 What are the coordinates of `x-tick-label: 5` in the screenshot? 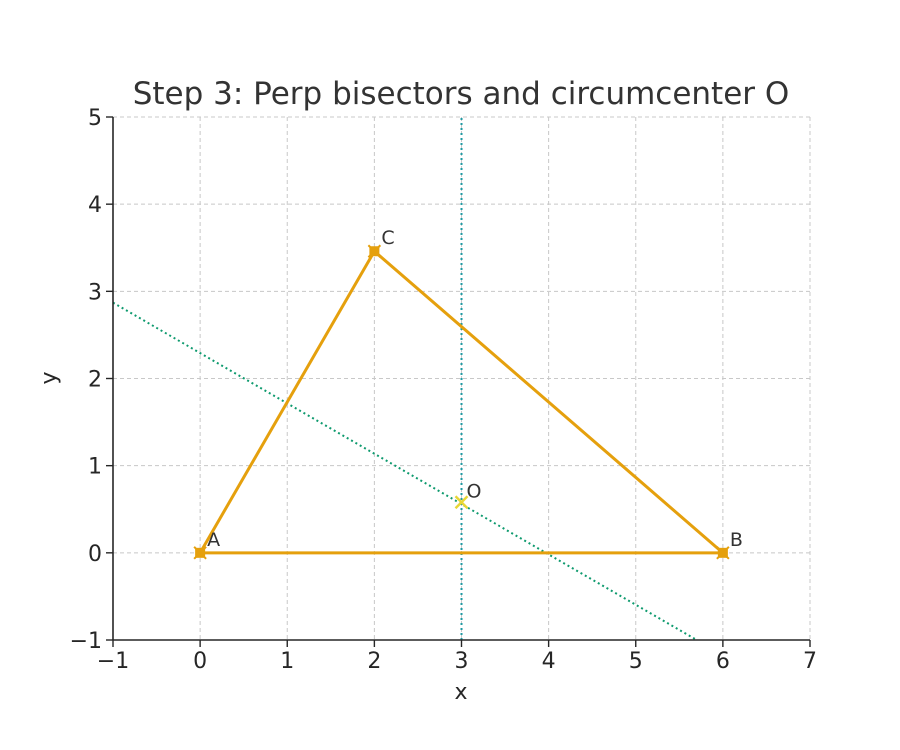 It's located at (636, 661).